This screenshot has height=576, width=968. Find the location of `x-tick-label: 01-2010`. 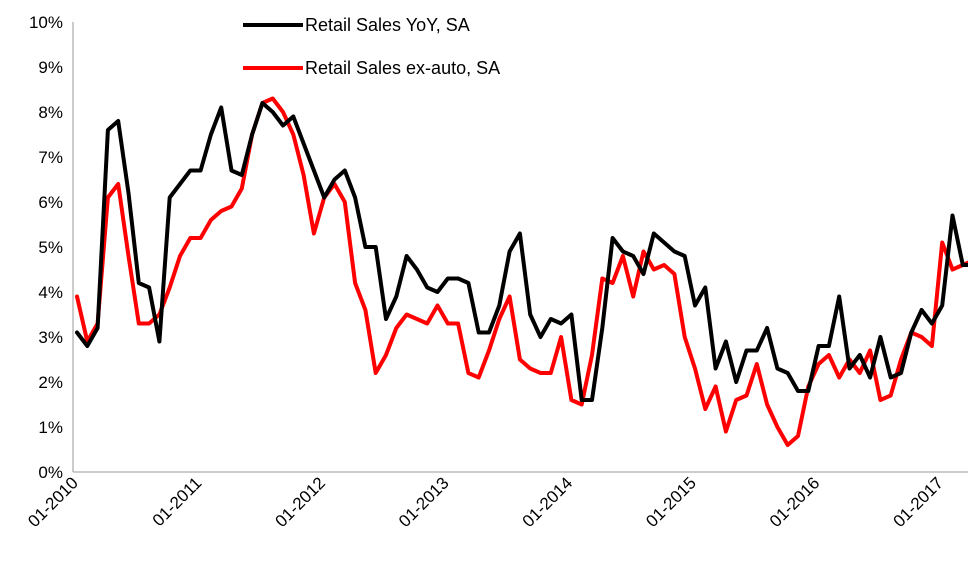

x-tick-label: 01-2010 is located at coordinates (53, 502).